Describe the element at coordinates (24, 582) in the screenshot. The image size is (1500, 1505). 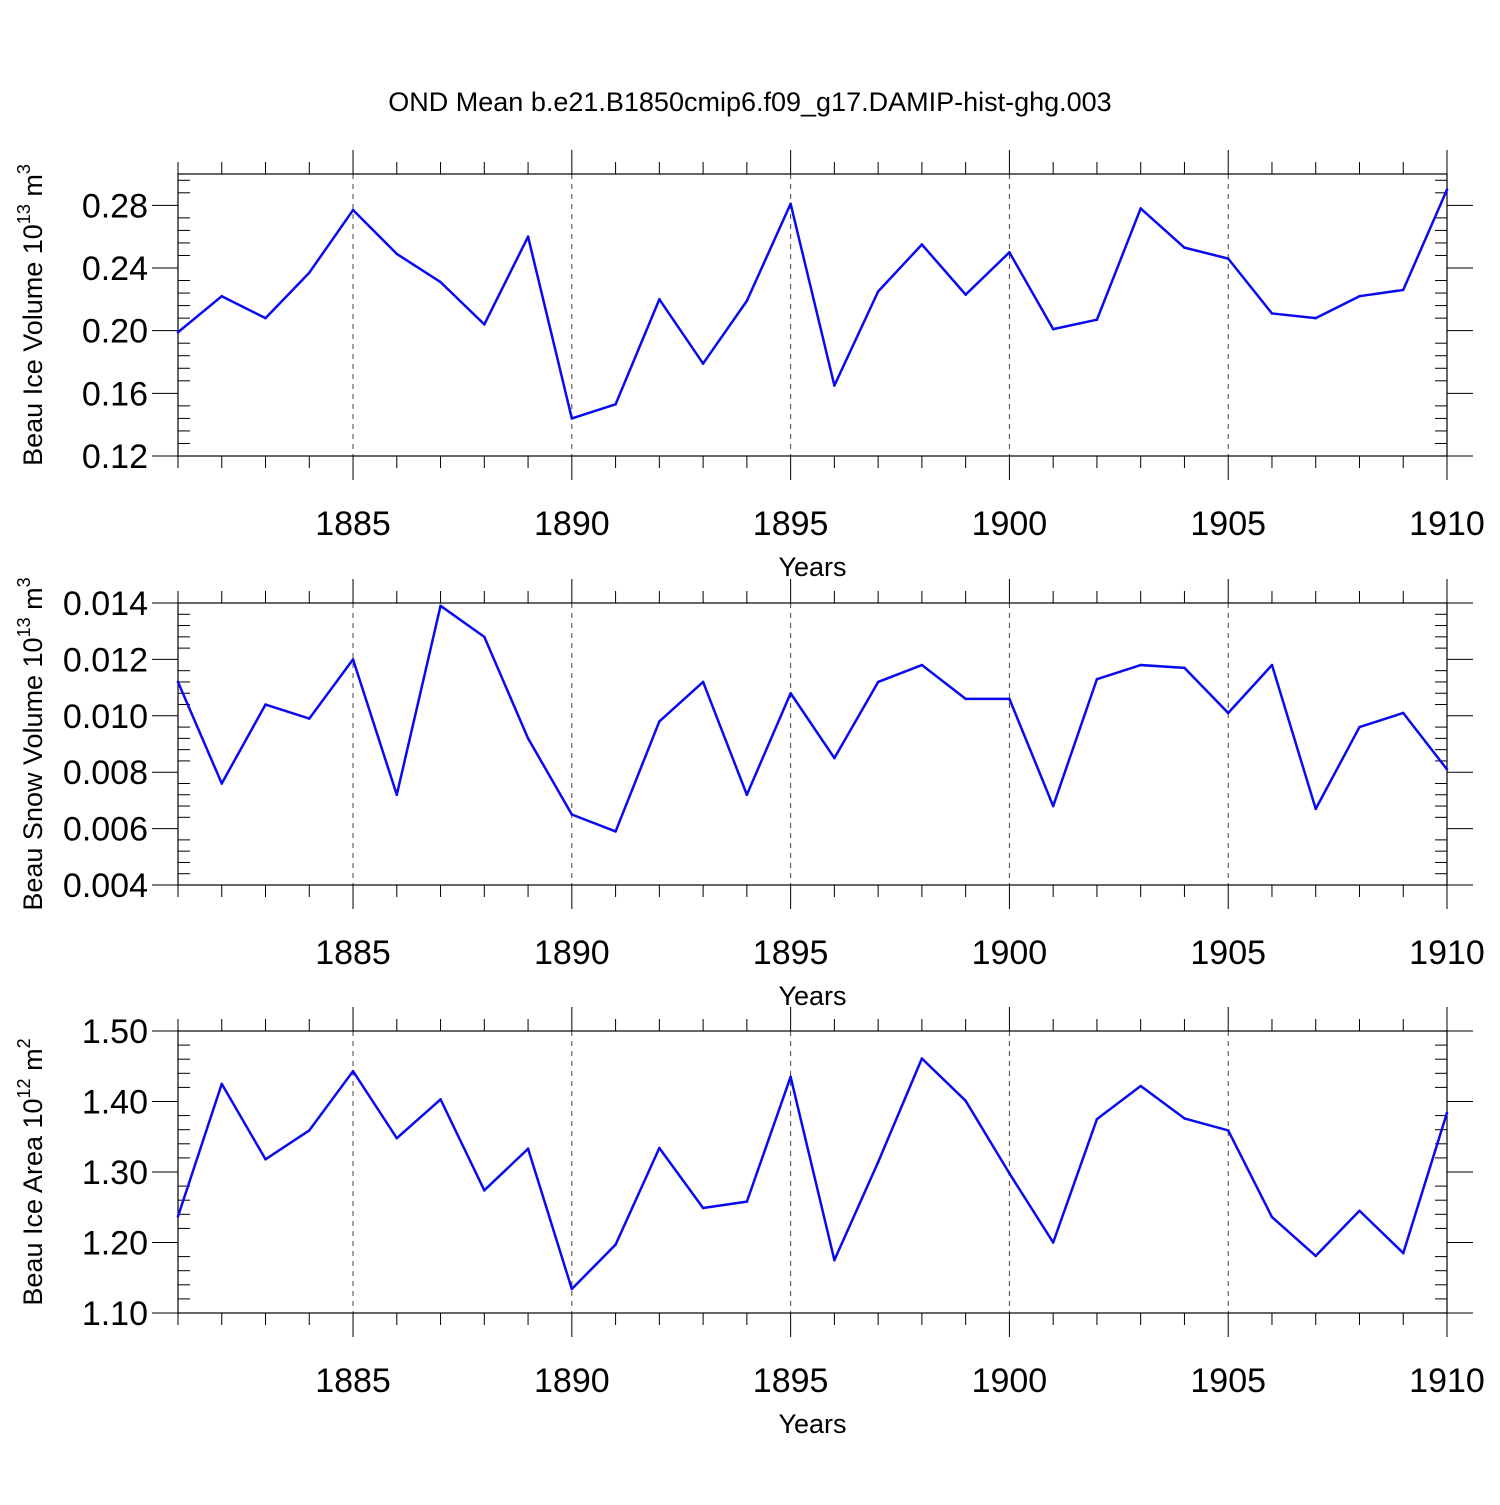
I see `y-axis-title-unitexp: 3` at that location.